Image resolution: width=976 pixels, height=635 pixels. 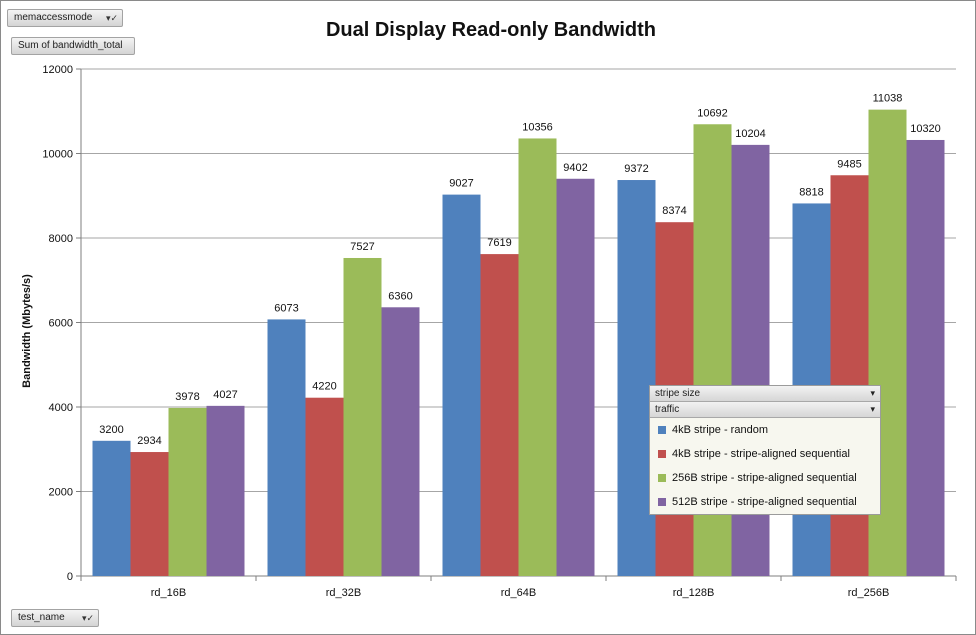 What do you see at coordinates (61, 324) in the screenshot?
I see `y-tick-label: 6000` at bounding box center [61, 324].